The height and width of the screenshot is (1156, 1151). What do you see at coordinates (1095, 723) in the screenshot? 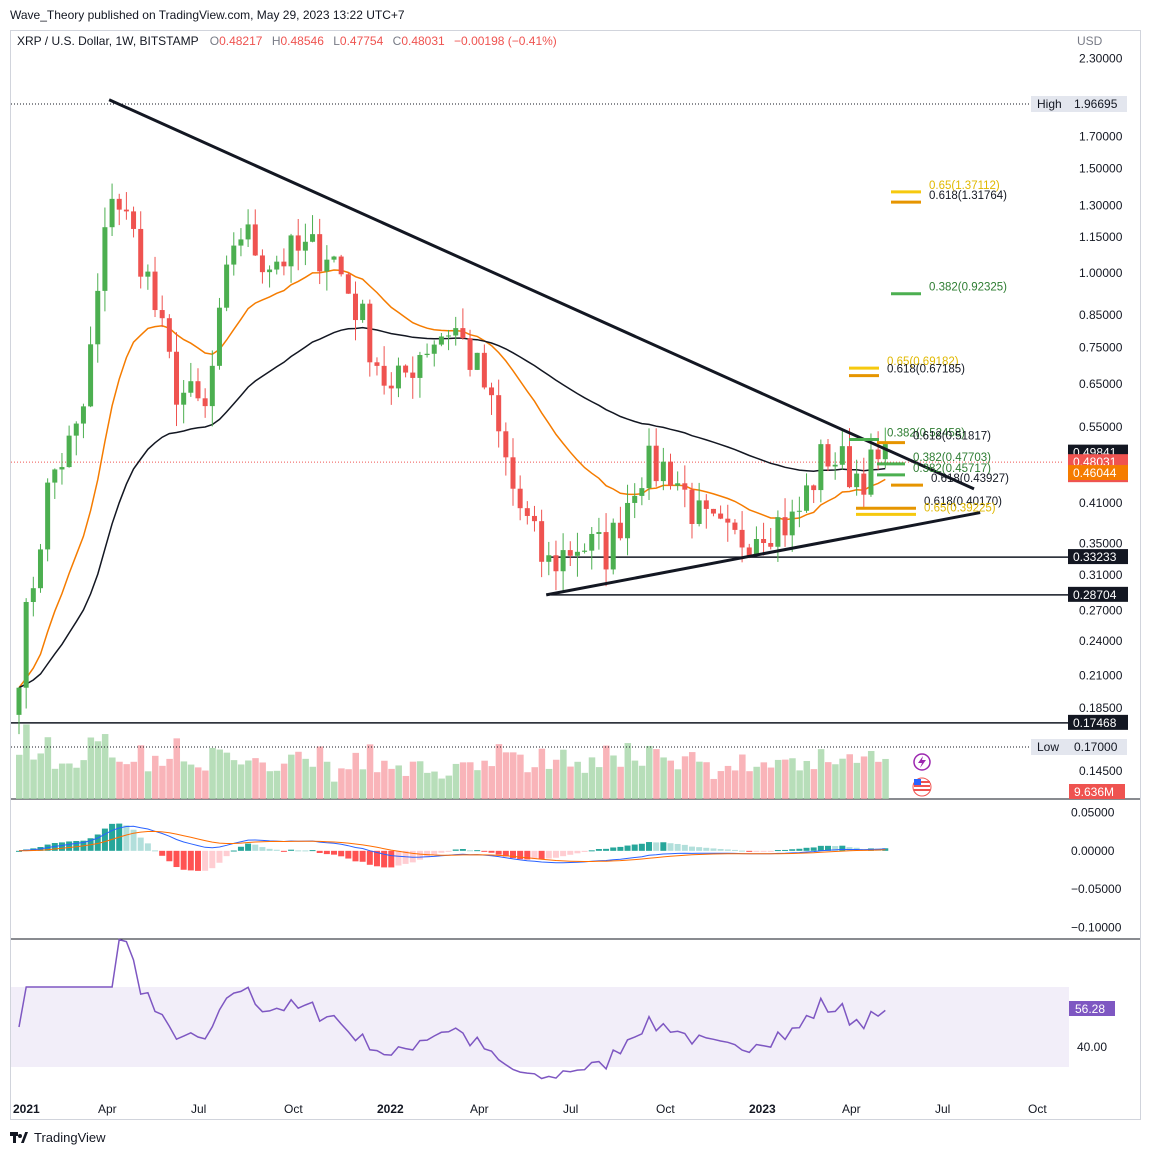
I see `price-tag-value: 0.17468` at bounding box center [1095, 723].